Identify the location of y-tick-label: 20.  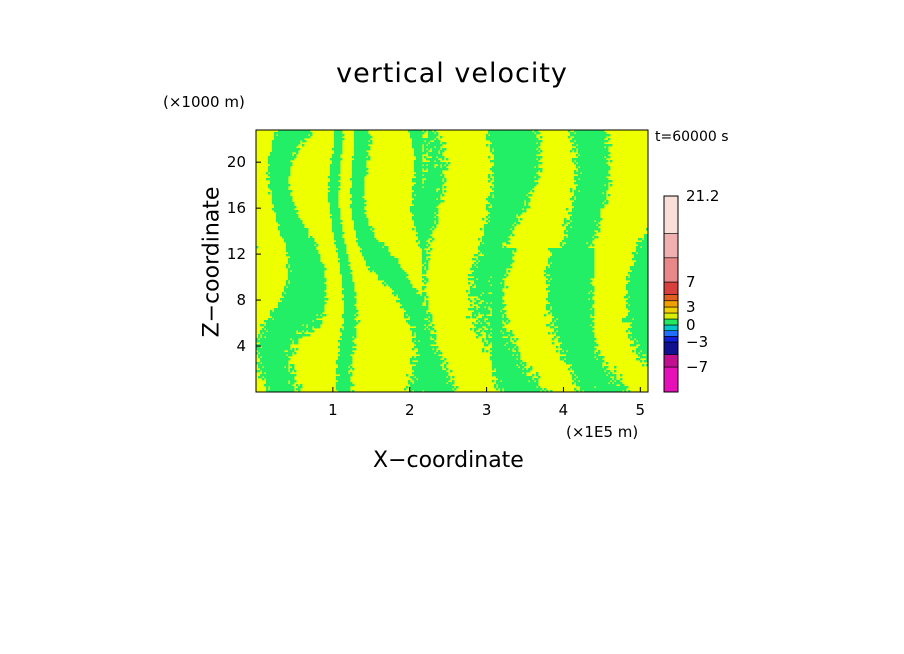
(236, 162).